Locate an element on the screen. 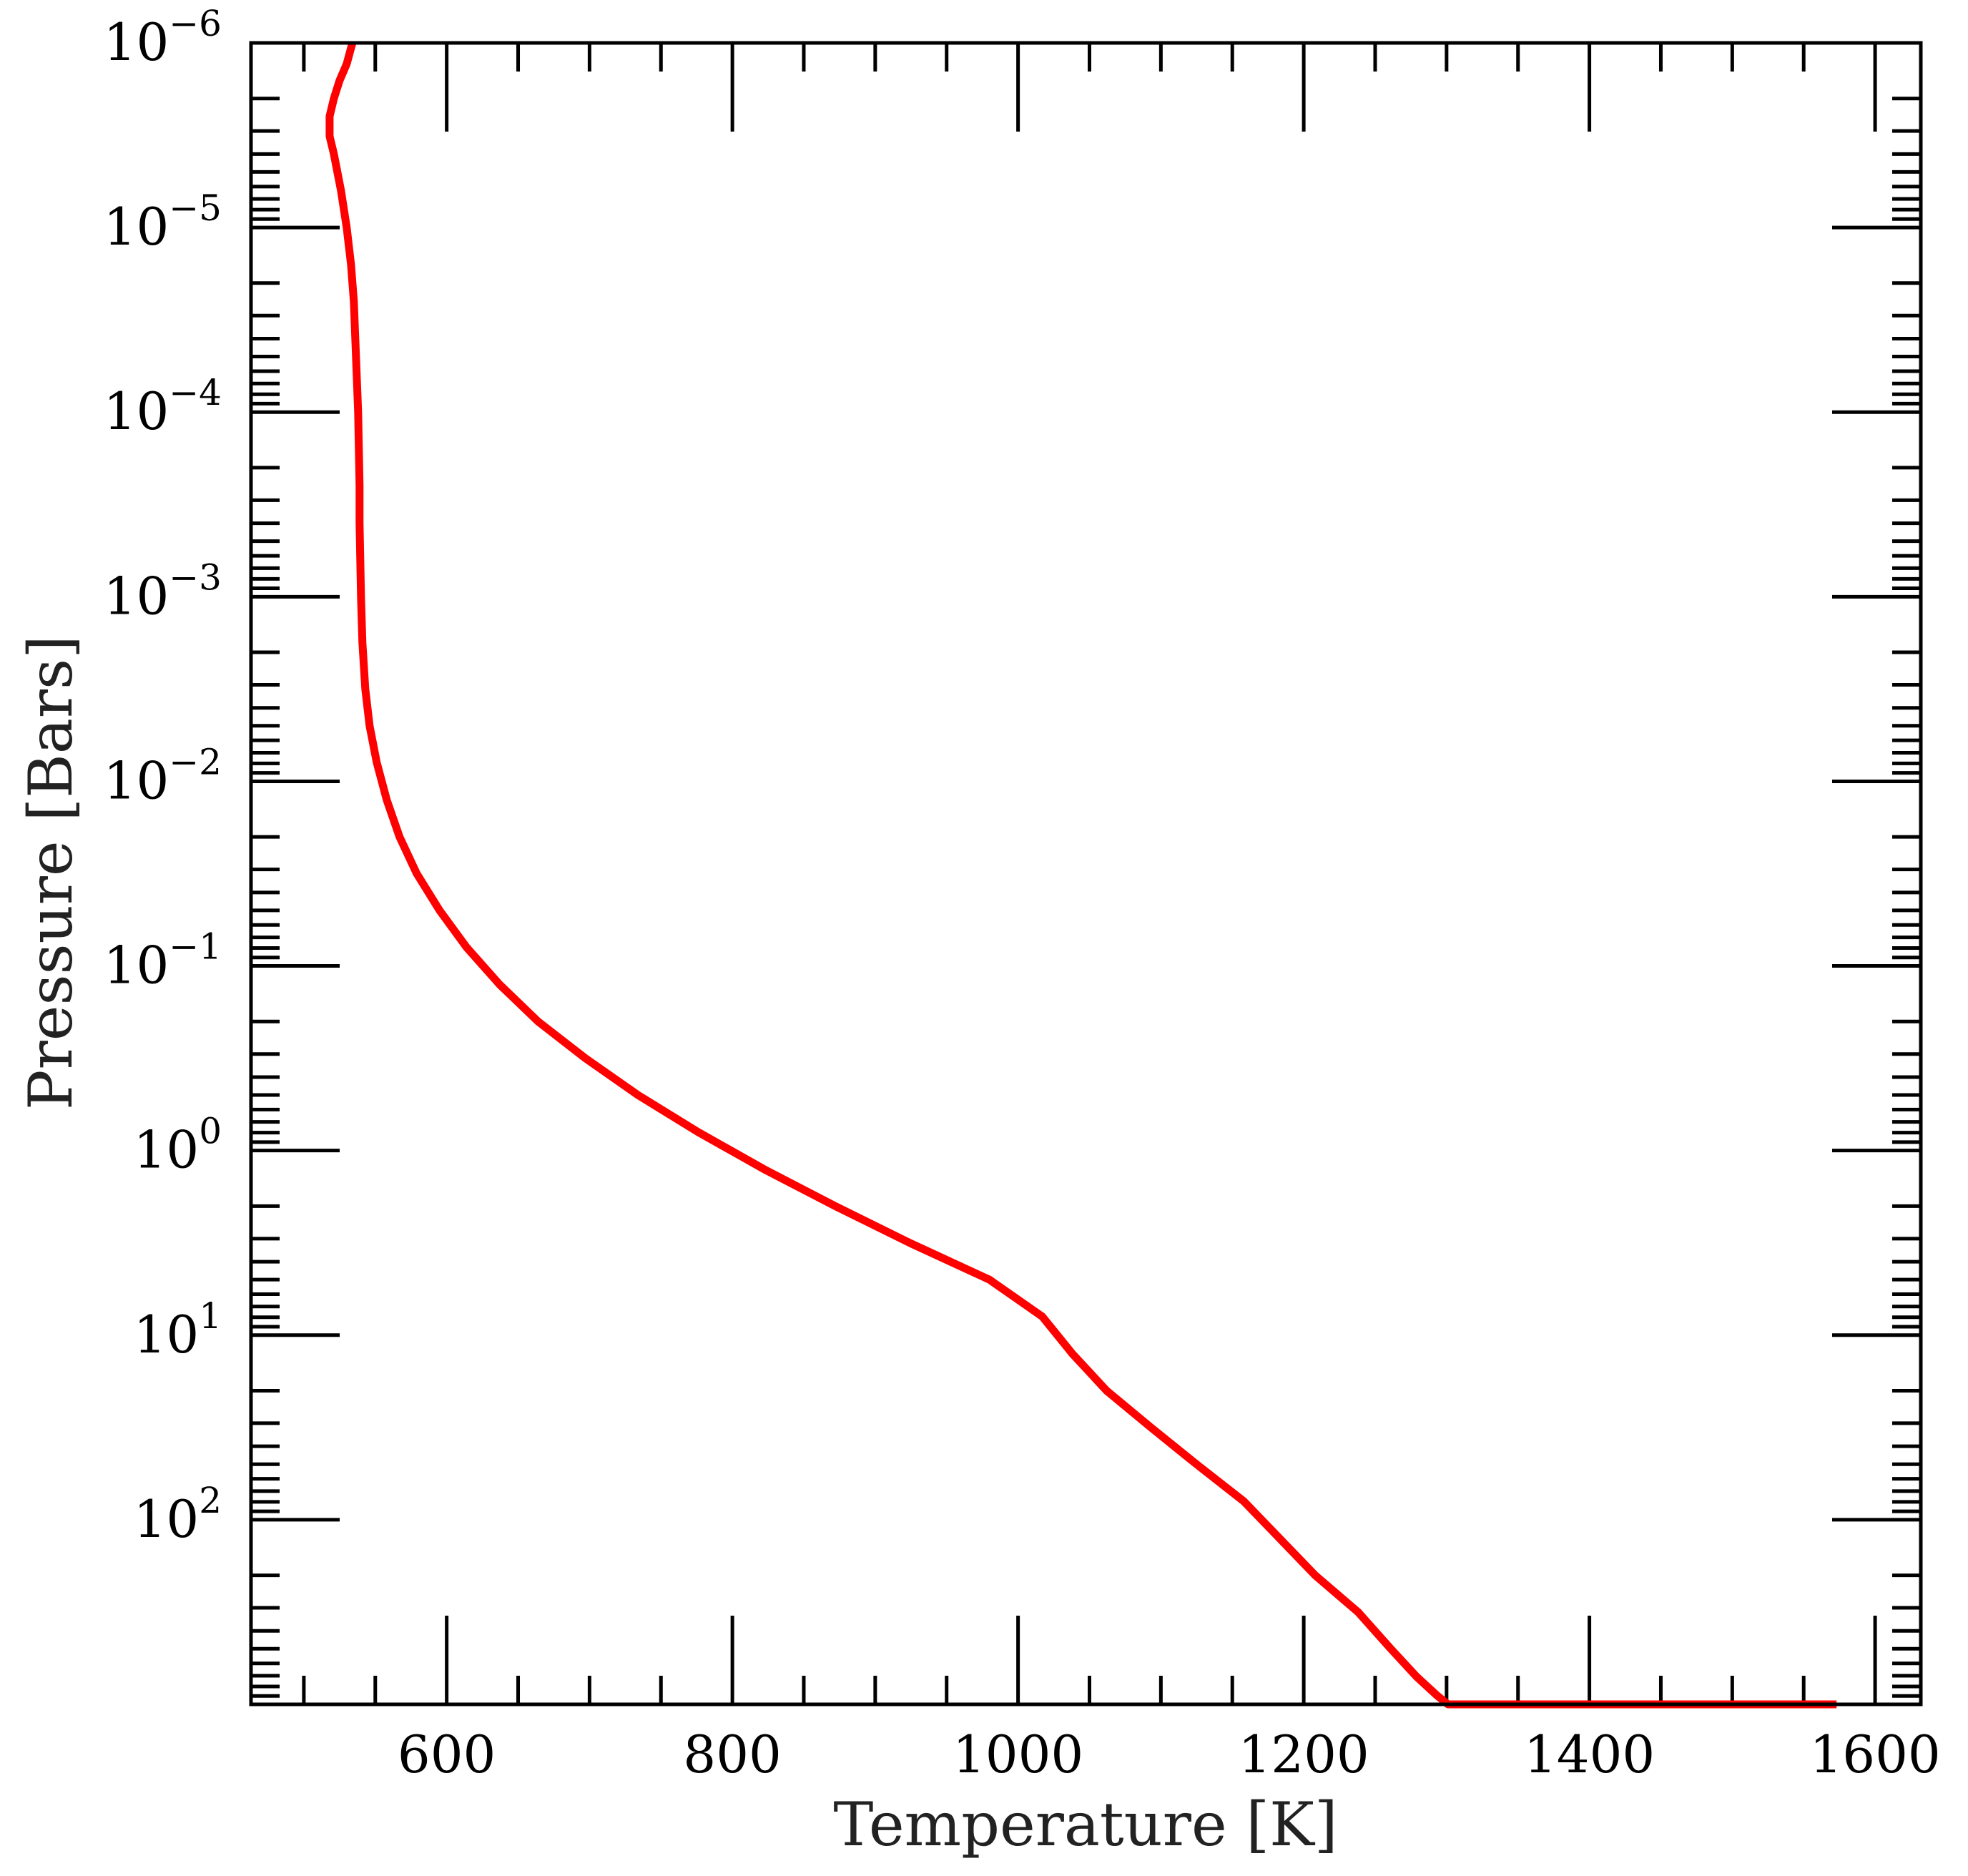  y-tick-label: 10⁻¹ is located at coordinates (163, 961).